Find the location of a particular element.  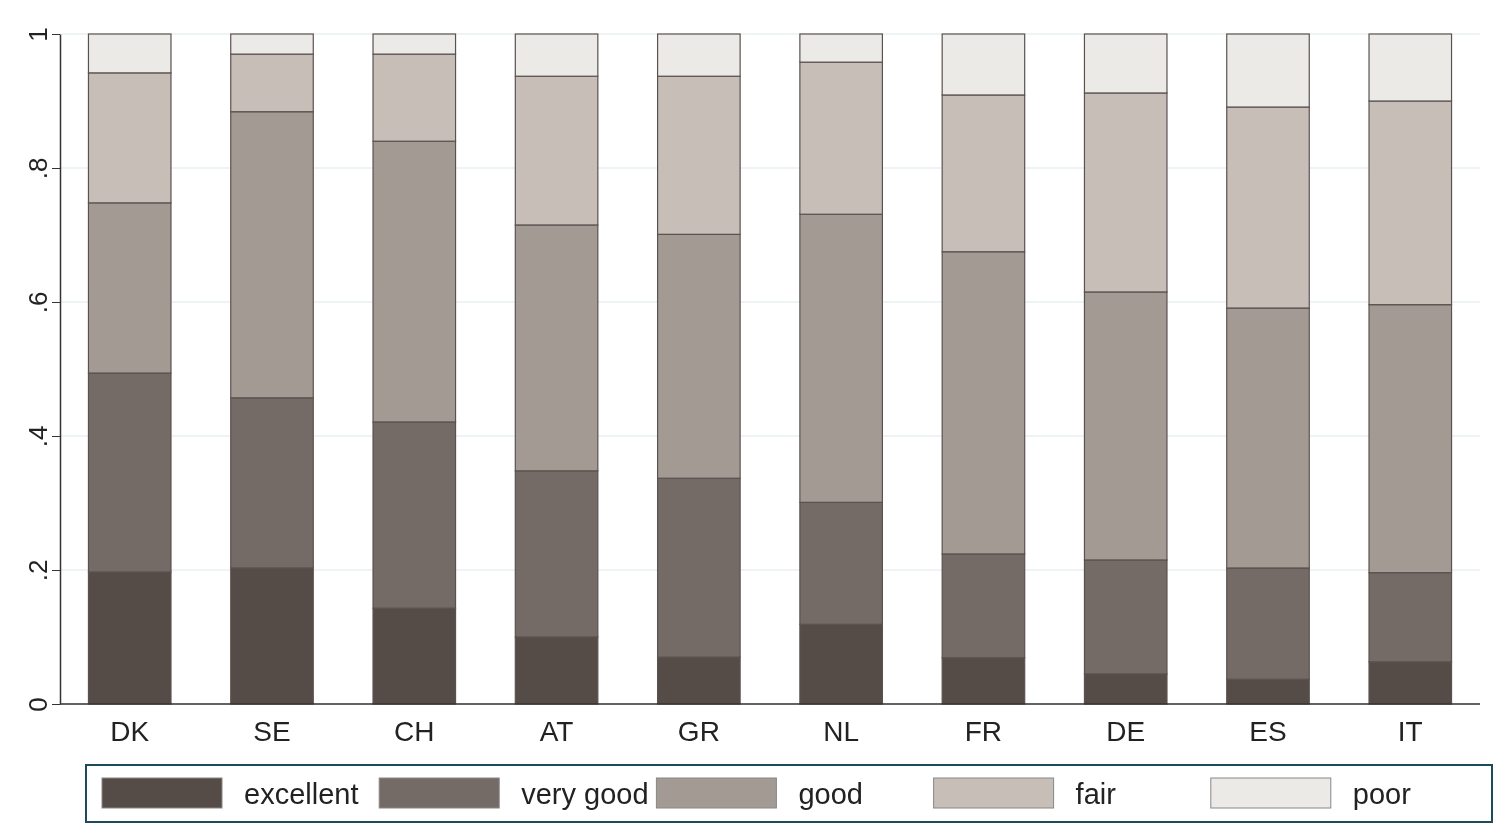

x-tick-label: AT is located at coordinates (556, 731).